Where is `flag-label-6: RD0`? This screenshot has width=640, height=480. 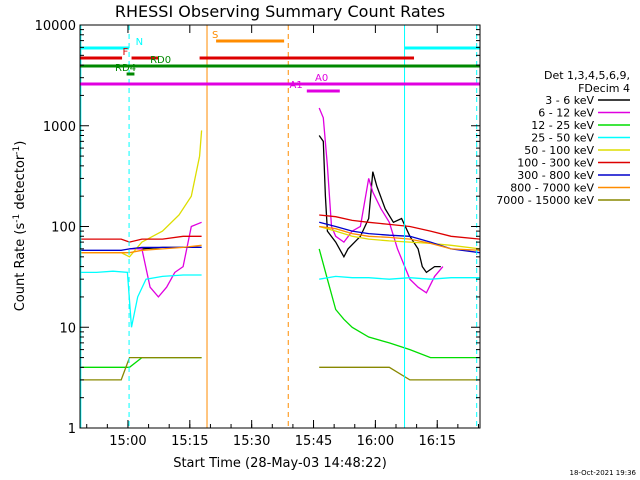 flag-label-6: RD0 is located at coordinates (160, 60).